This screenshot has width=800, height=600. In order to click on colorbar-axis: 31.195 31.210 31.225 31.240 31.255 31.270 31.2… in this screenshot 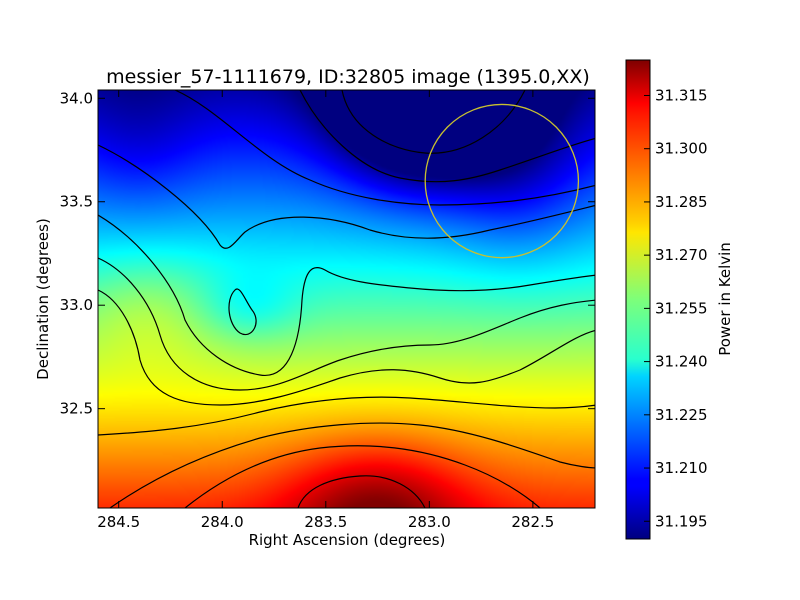, I will do `click(676, 308)`.